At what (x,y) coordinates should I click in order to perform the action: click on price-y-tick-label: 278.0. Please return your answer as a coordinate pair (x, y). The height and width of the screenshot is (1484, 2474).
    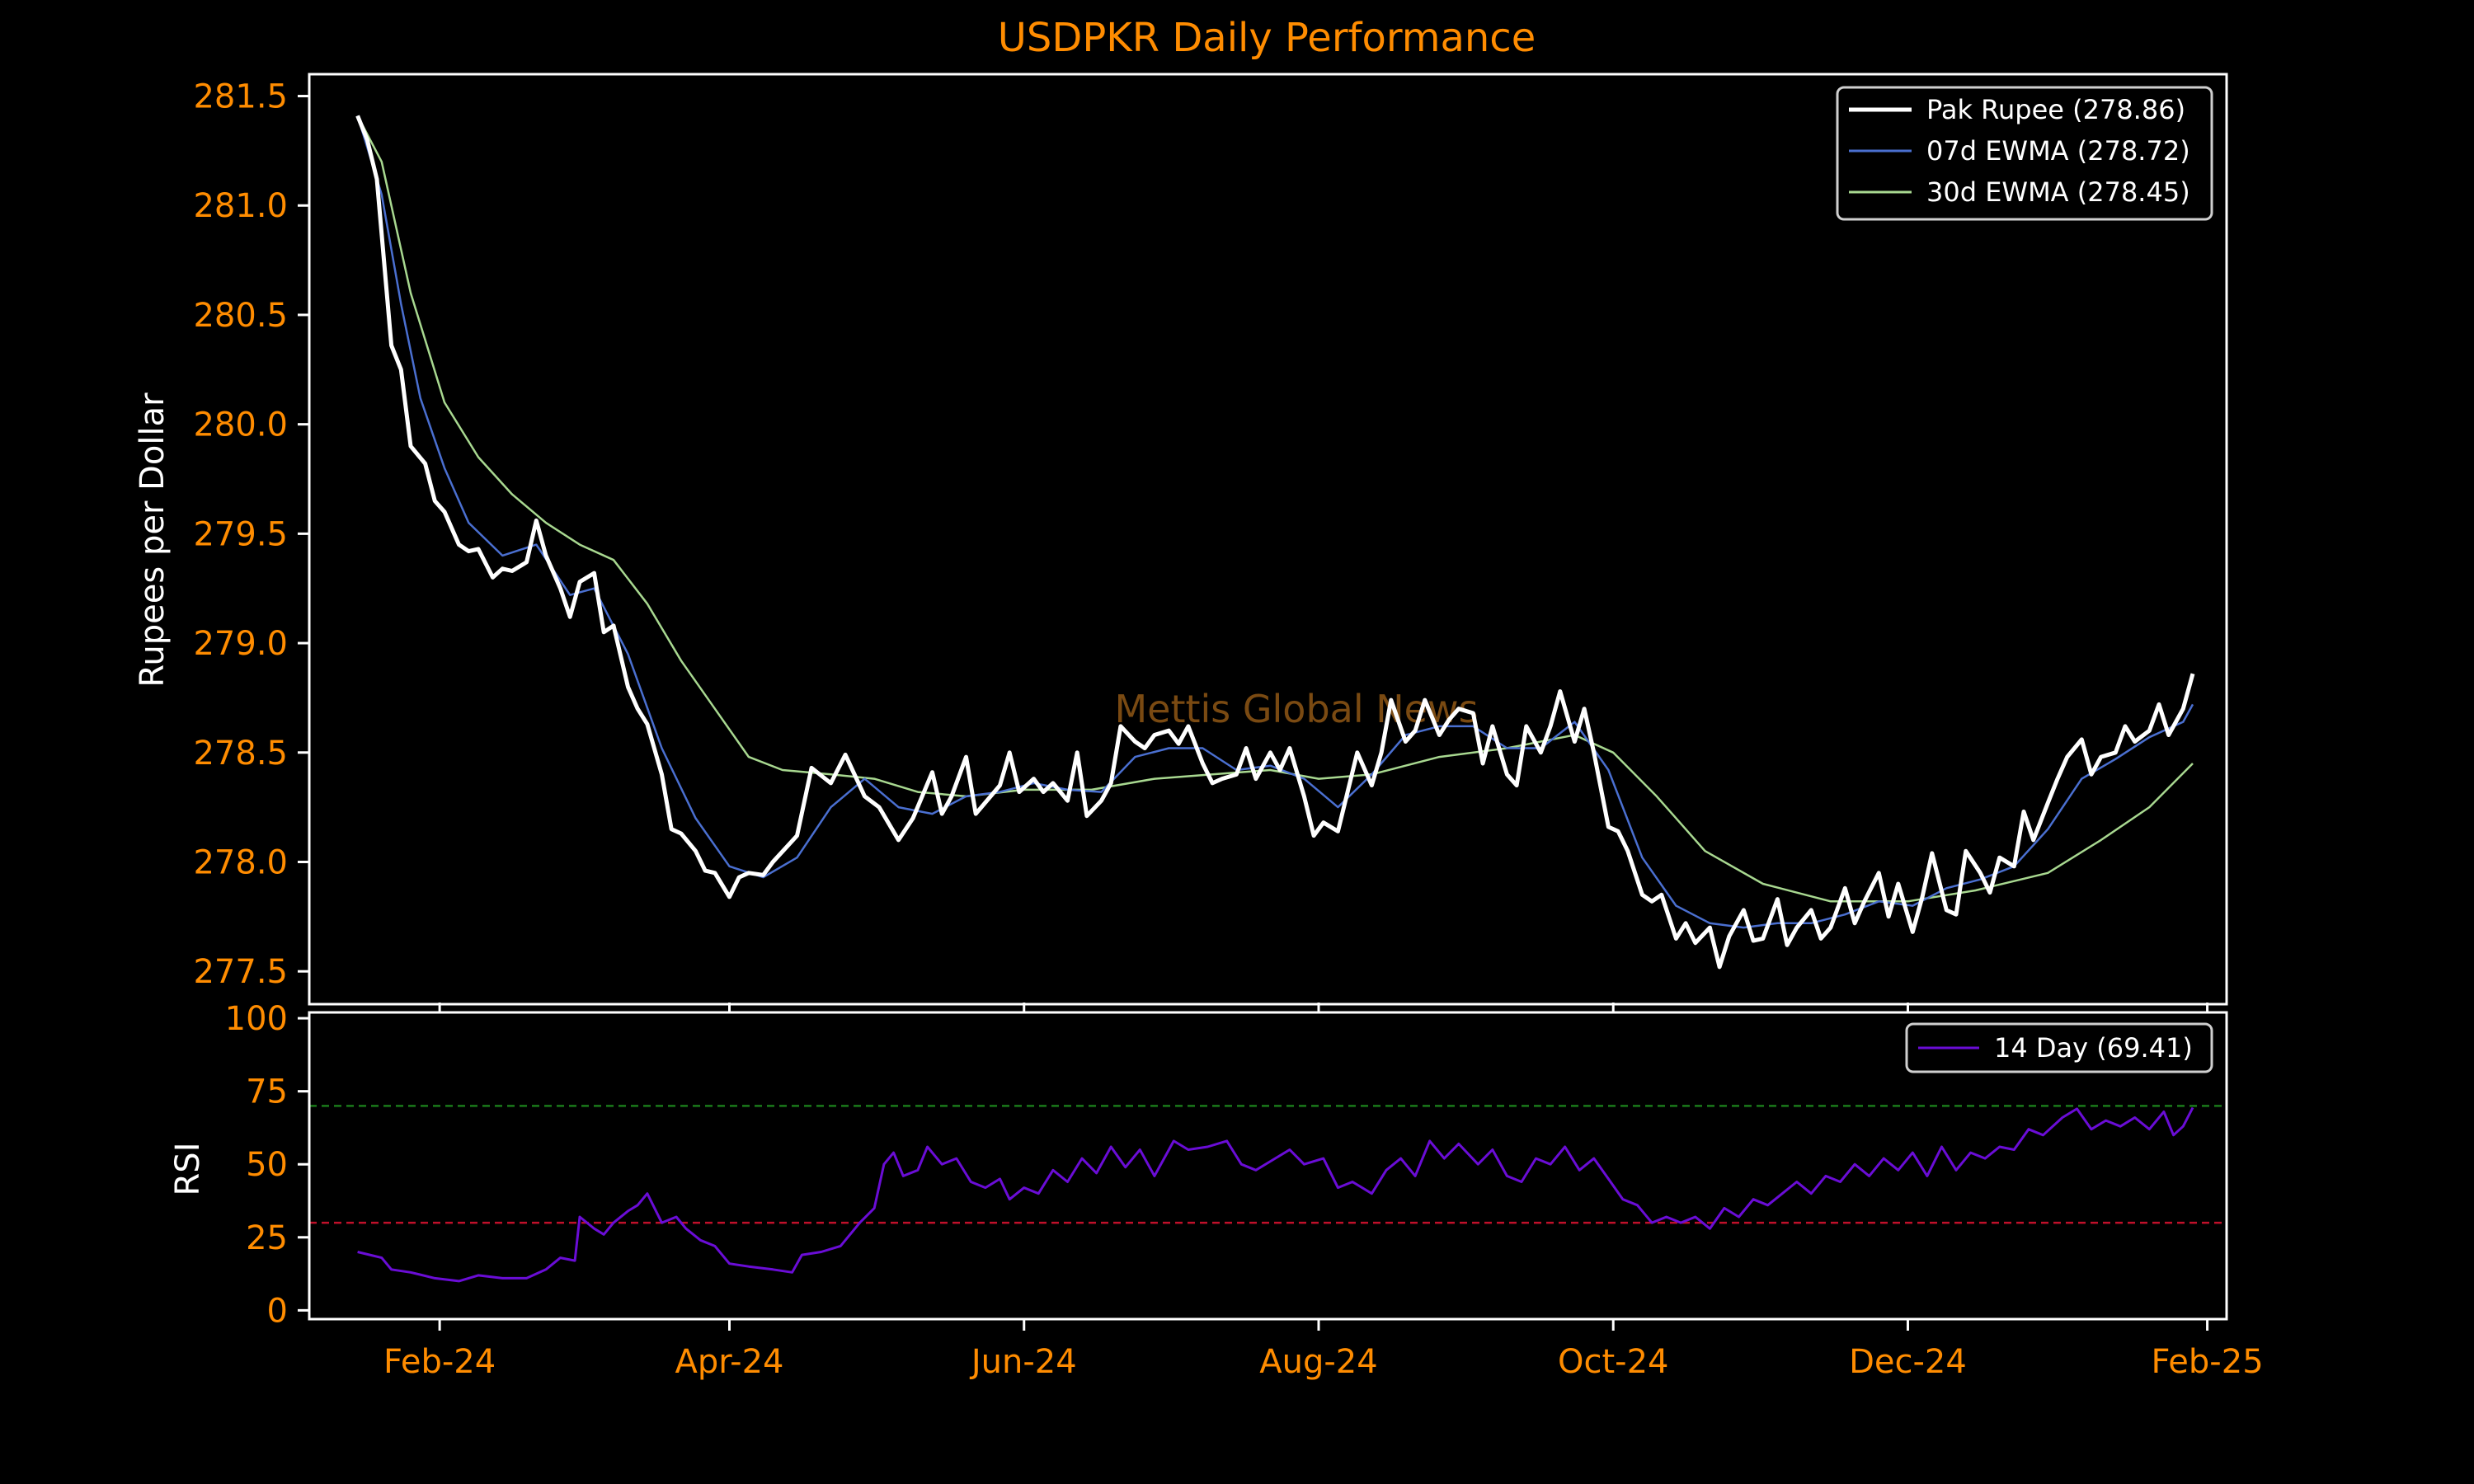
    Looking at the image, I should click on (240, 862).